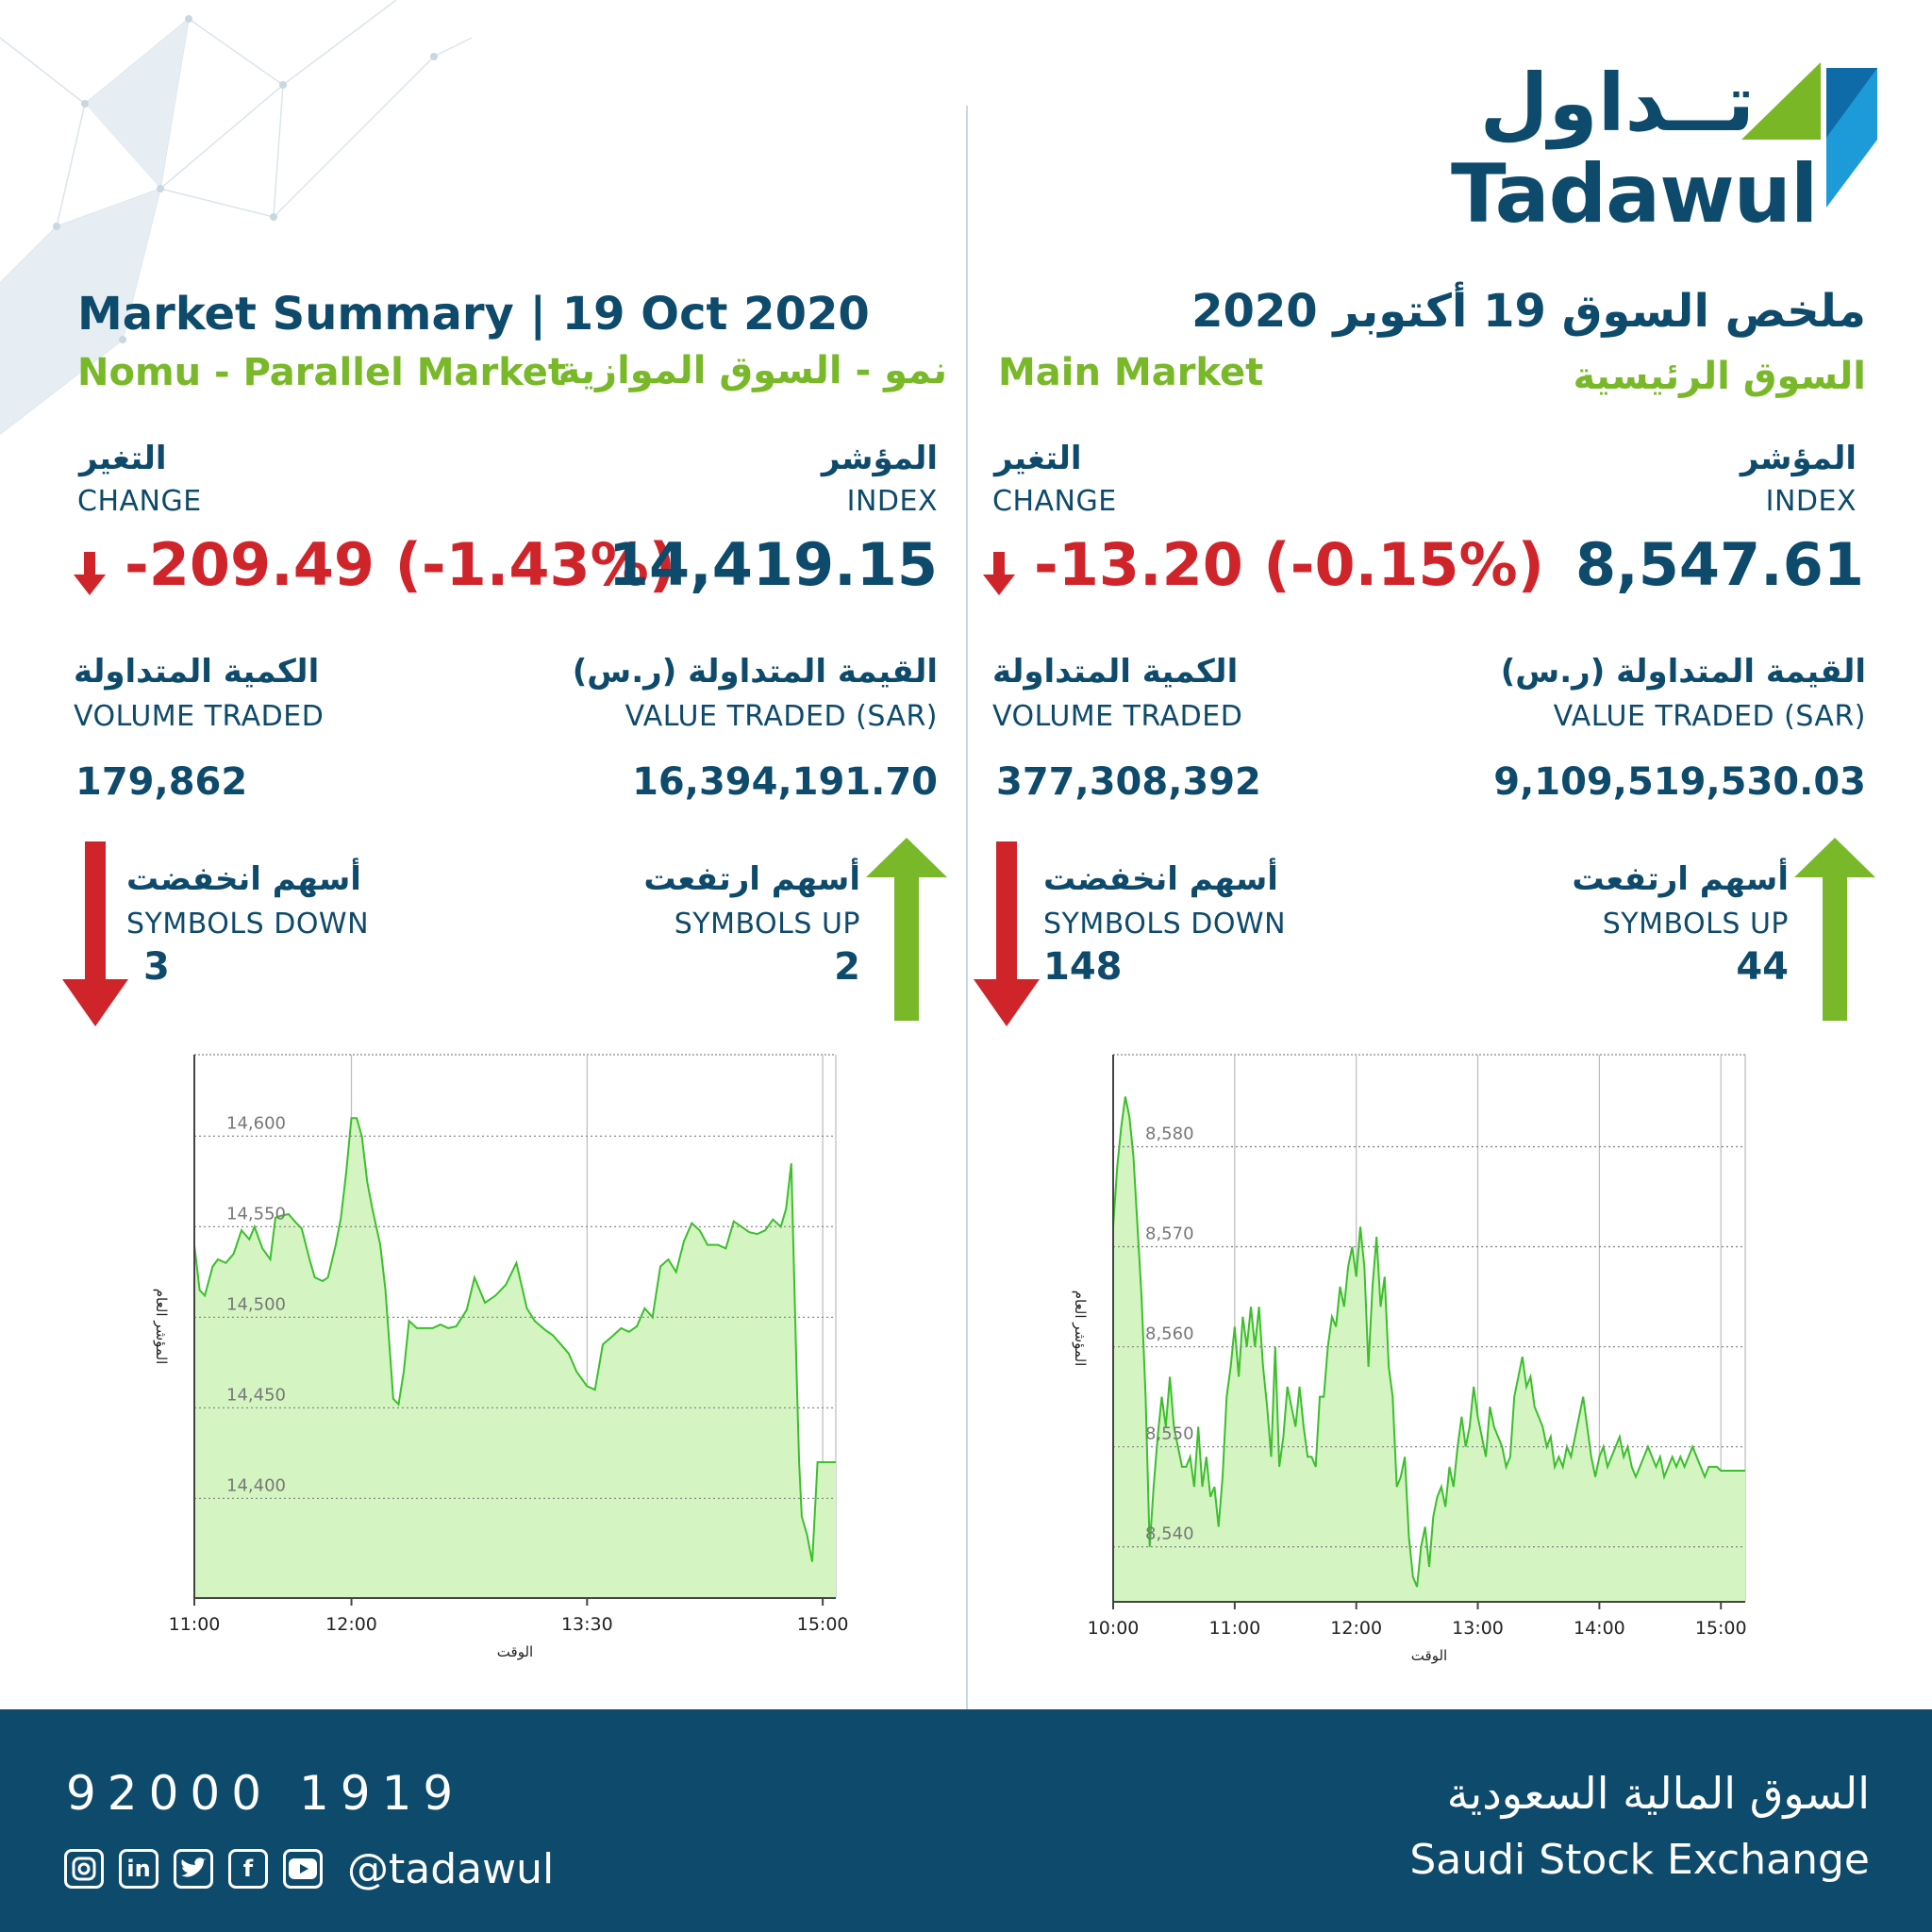 The image size is (1932, 1932). I want to click on main-symbols-up-label-en: SYMBOLS UP, so click(1696, 925).